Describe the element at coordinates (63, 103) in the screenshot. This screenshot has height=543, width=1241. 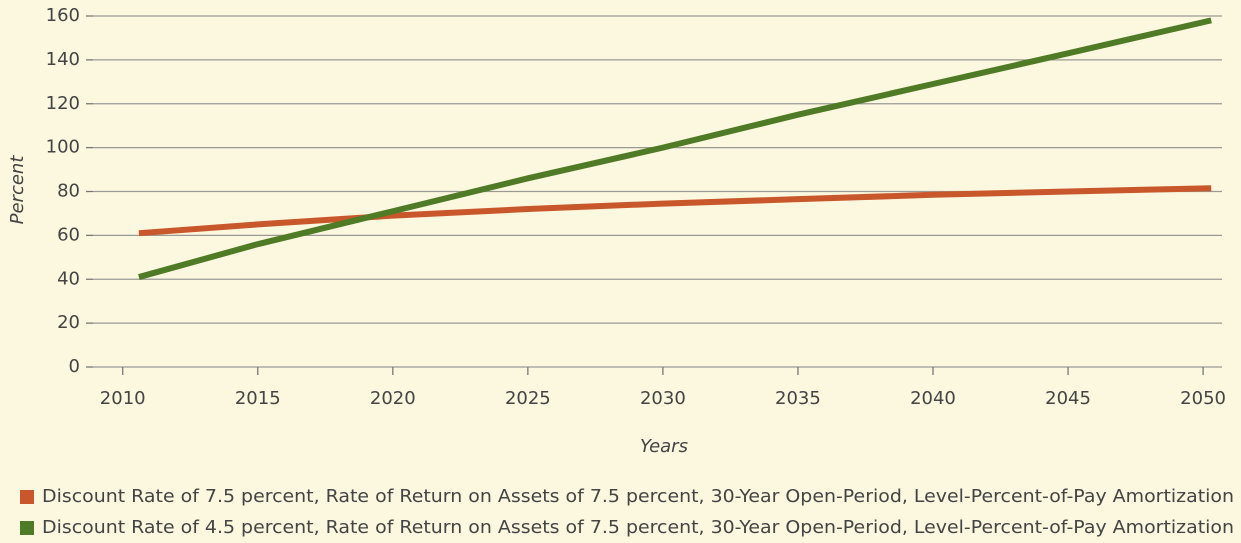
I see `y-tick-label: 120` at that location.